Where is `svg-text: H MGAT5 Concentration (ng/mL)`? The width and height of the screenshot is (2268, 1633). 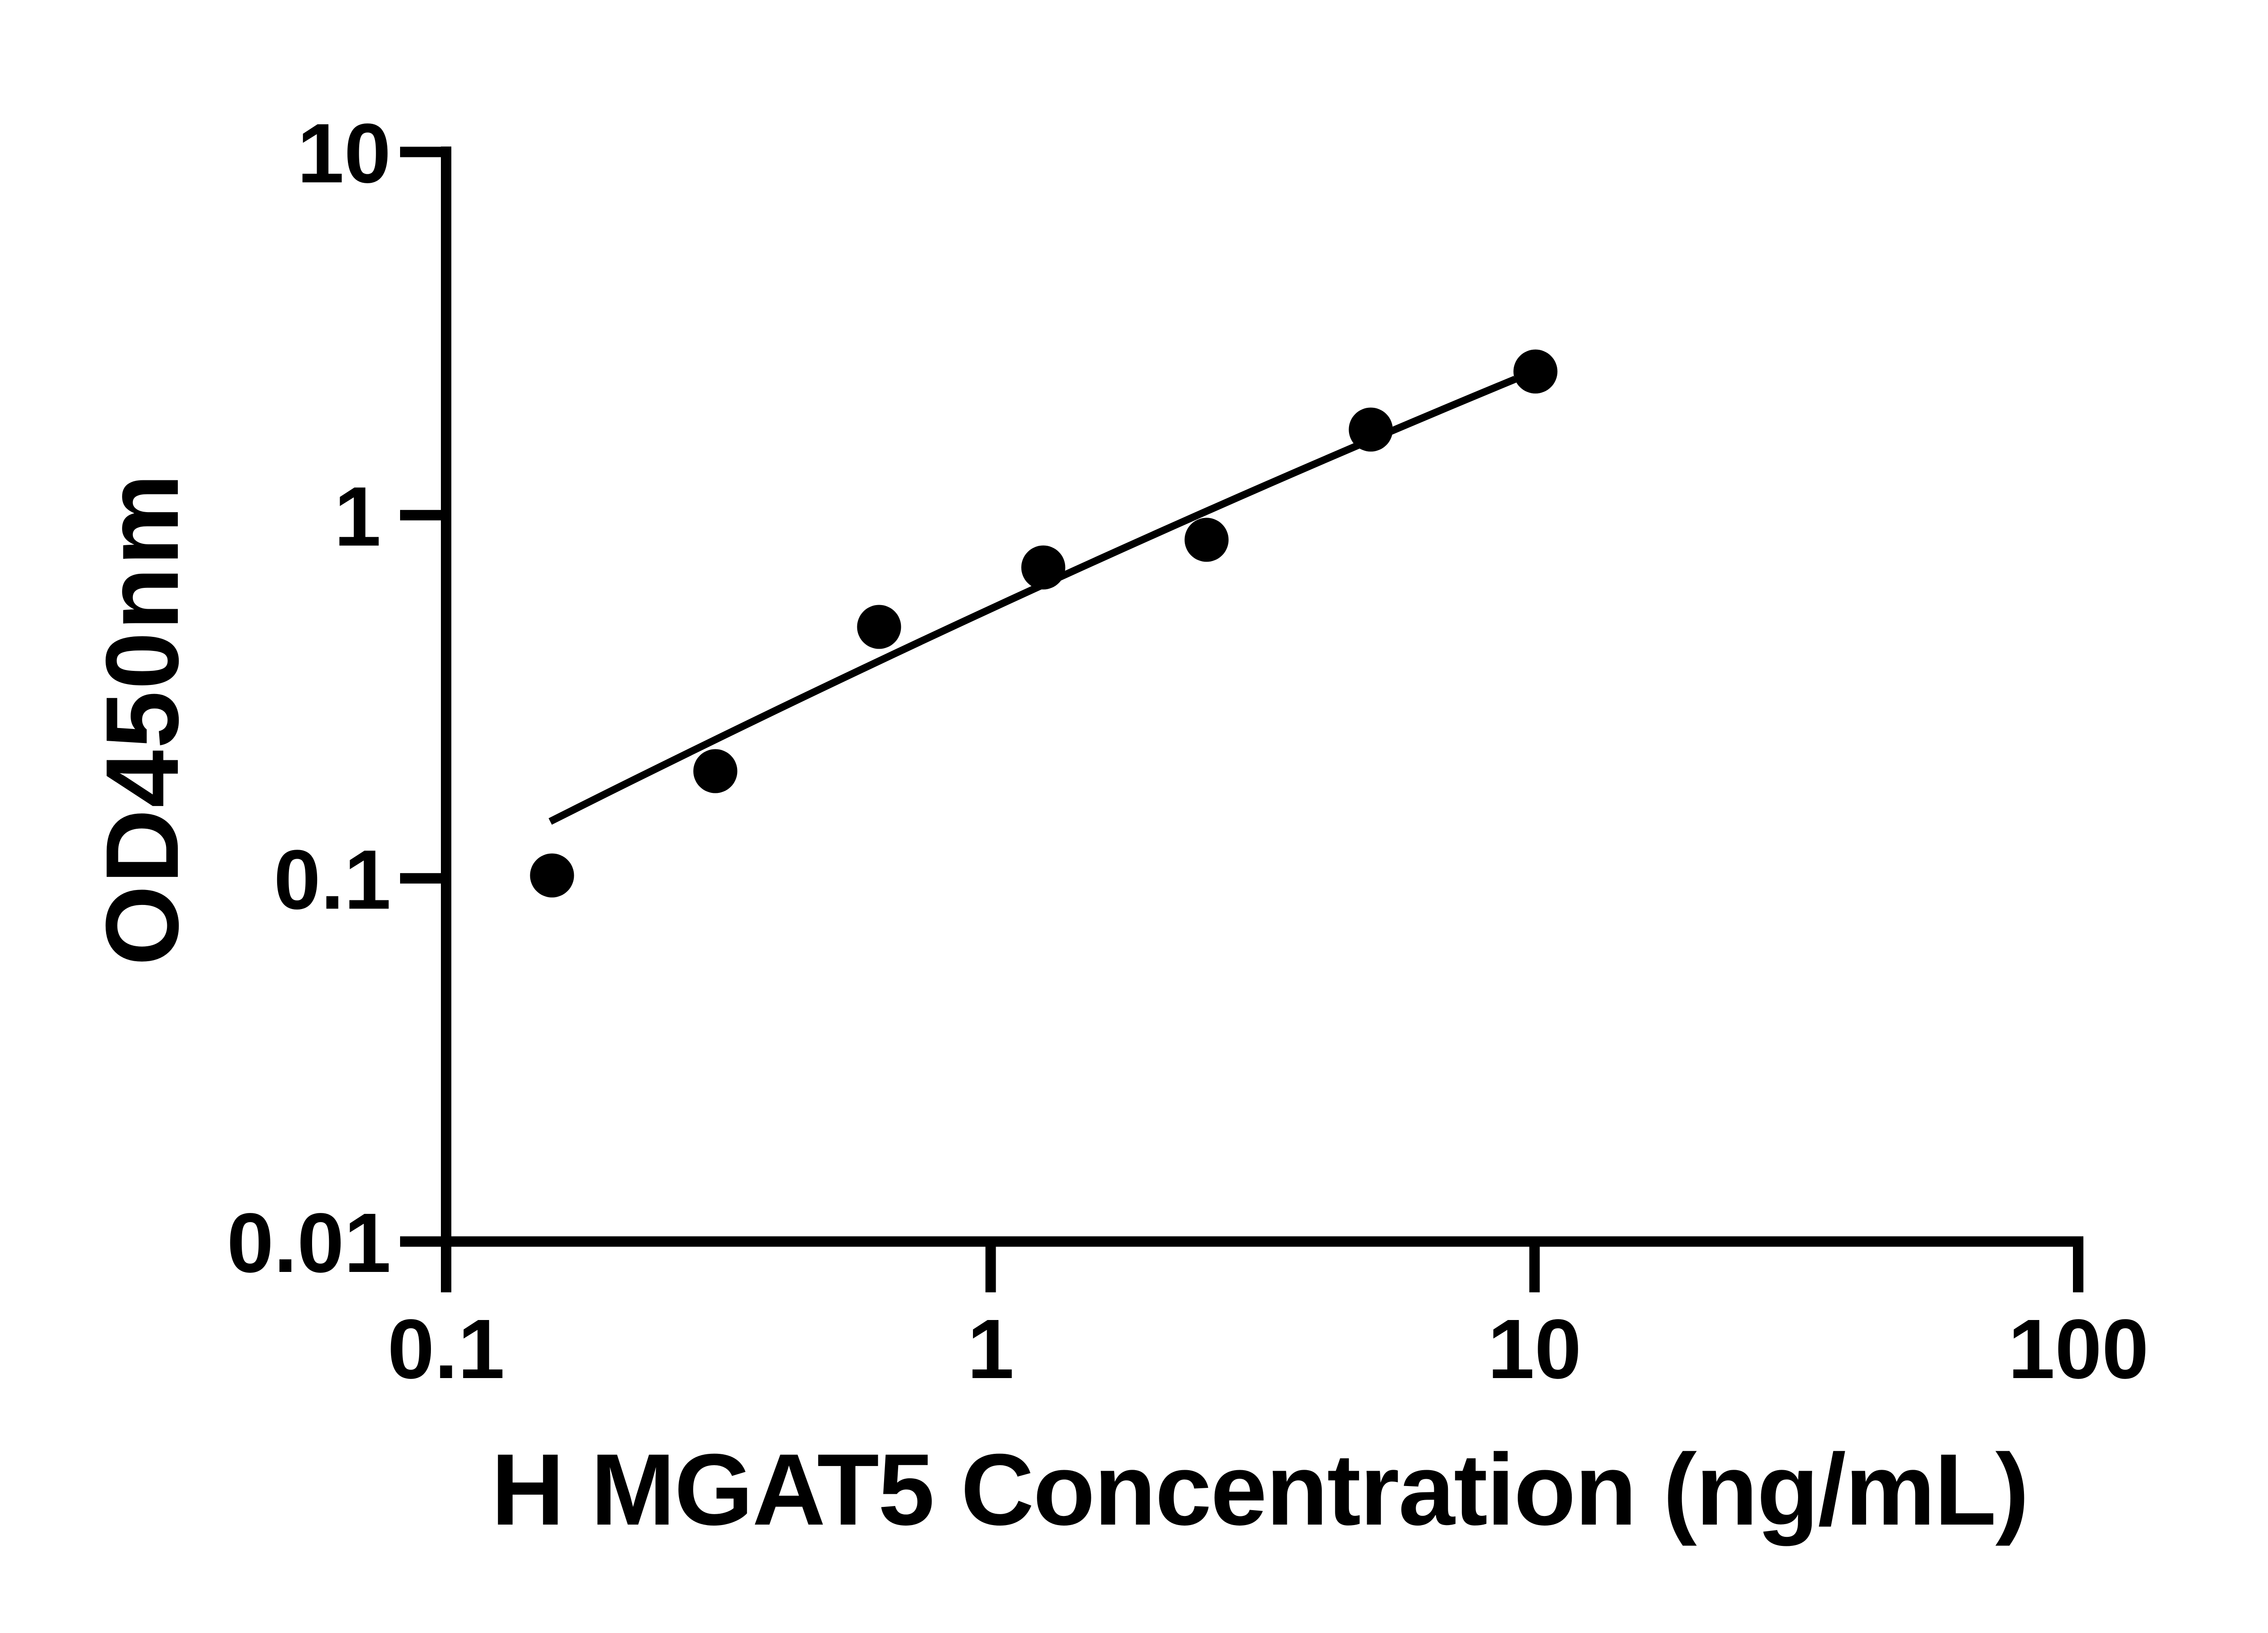
svg-text: H MGAT5 Concentration (ng/mL) is located at coordinates (1260, 1489).